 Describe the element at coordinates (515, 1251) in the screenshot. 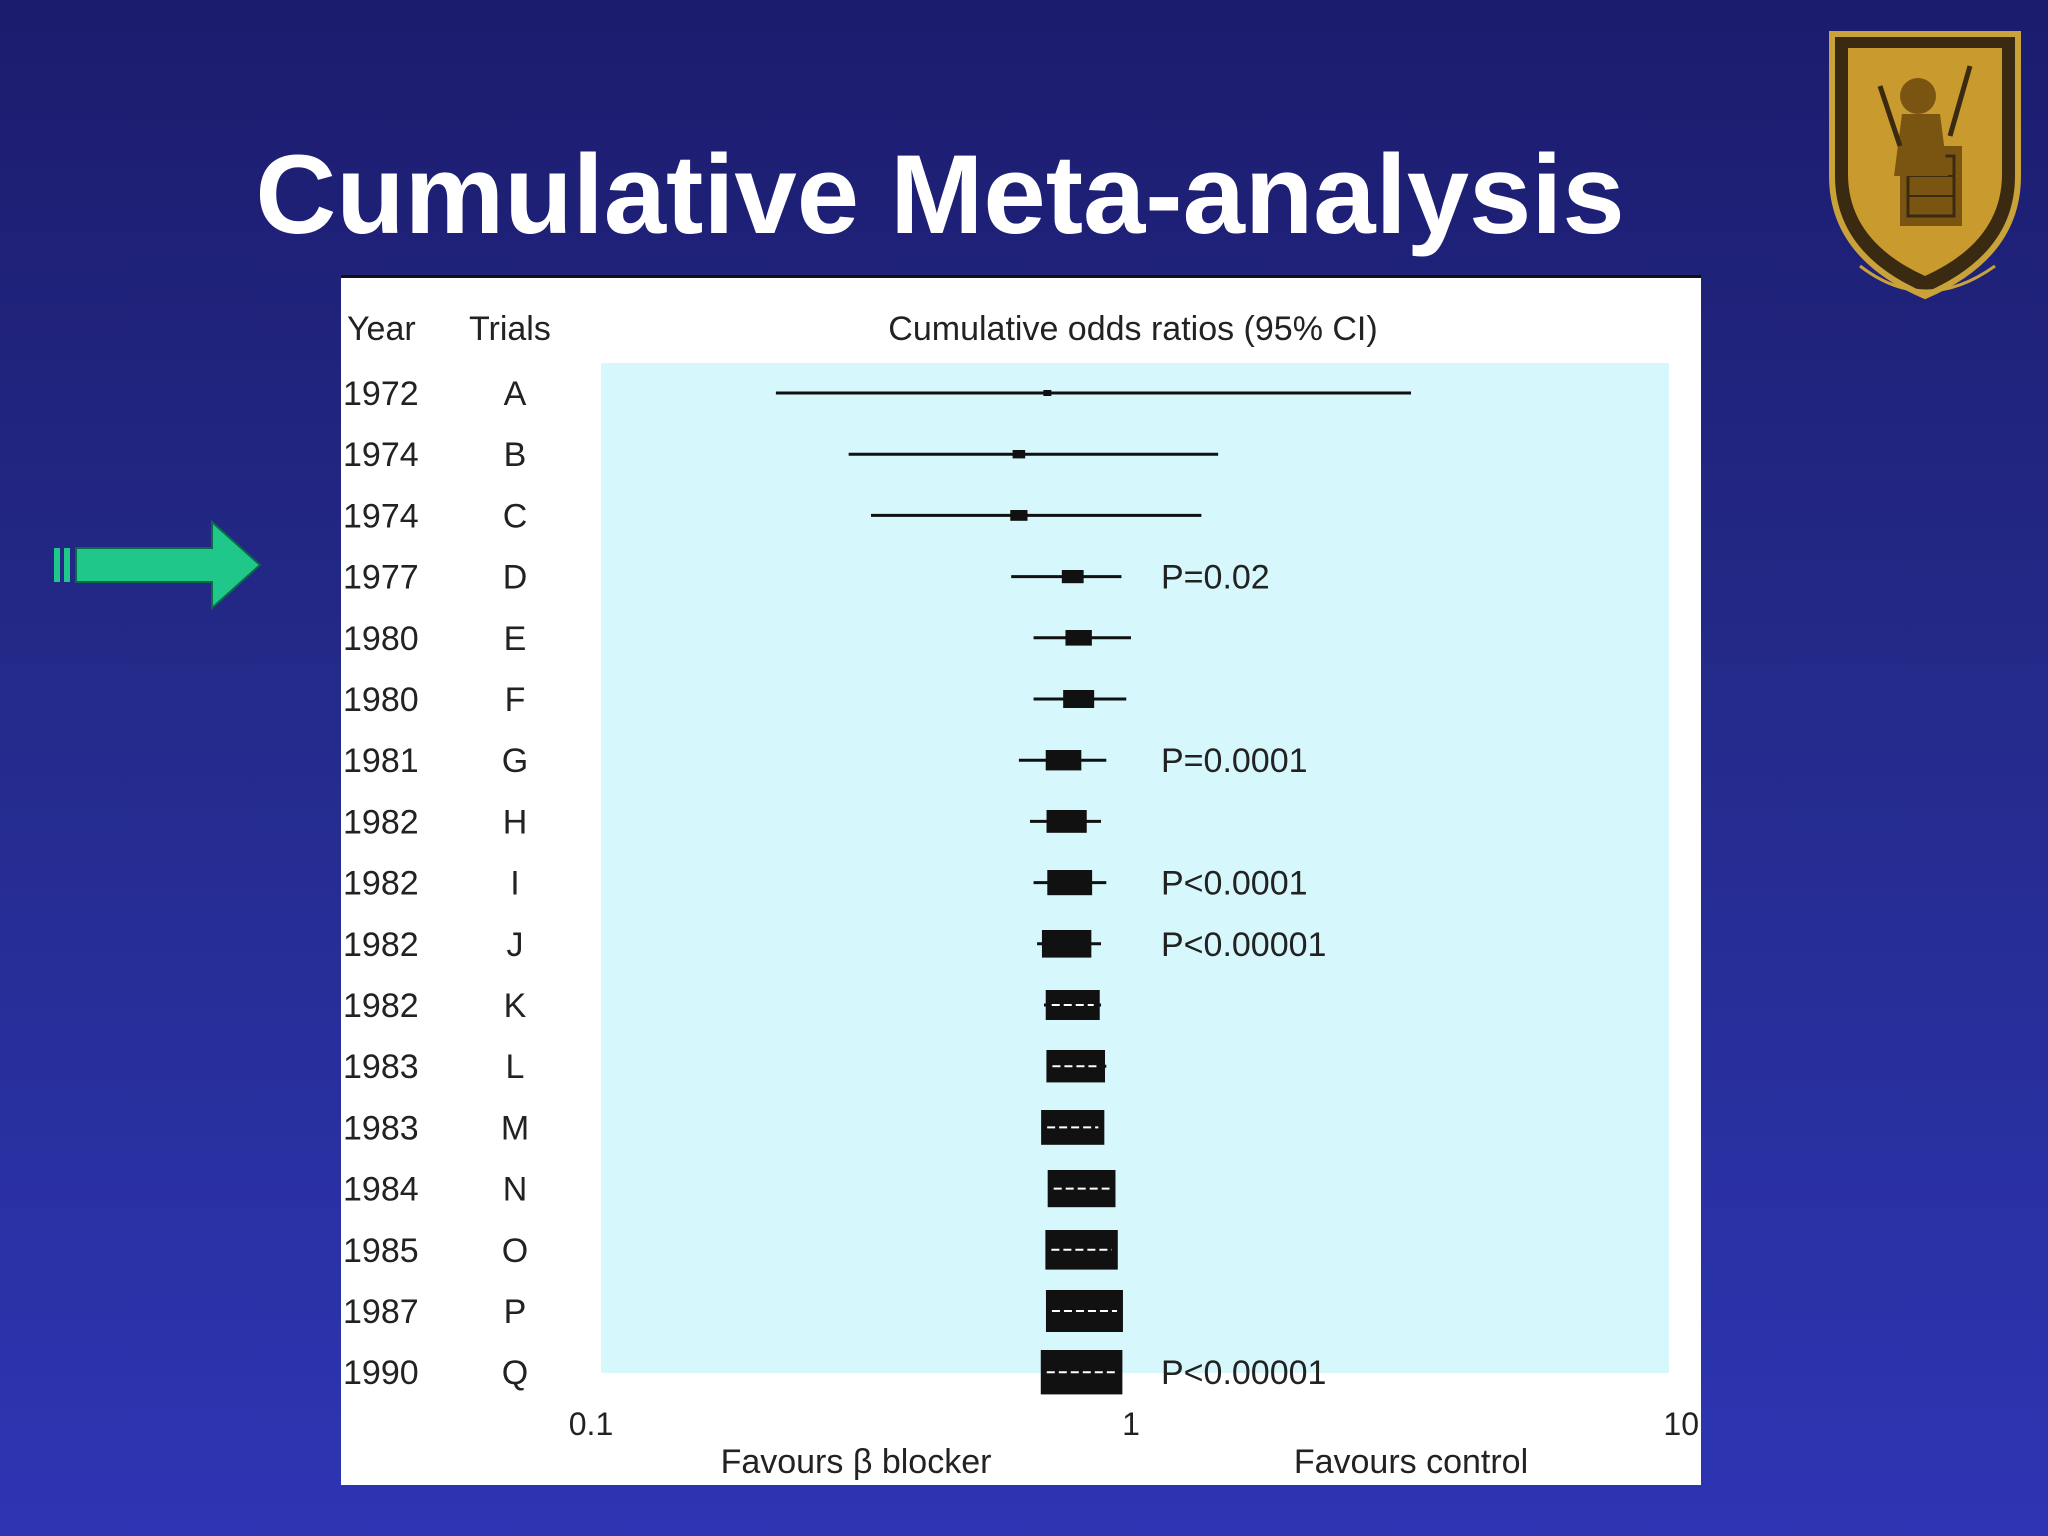

I see `row-trial: O` at that location.